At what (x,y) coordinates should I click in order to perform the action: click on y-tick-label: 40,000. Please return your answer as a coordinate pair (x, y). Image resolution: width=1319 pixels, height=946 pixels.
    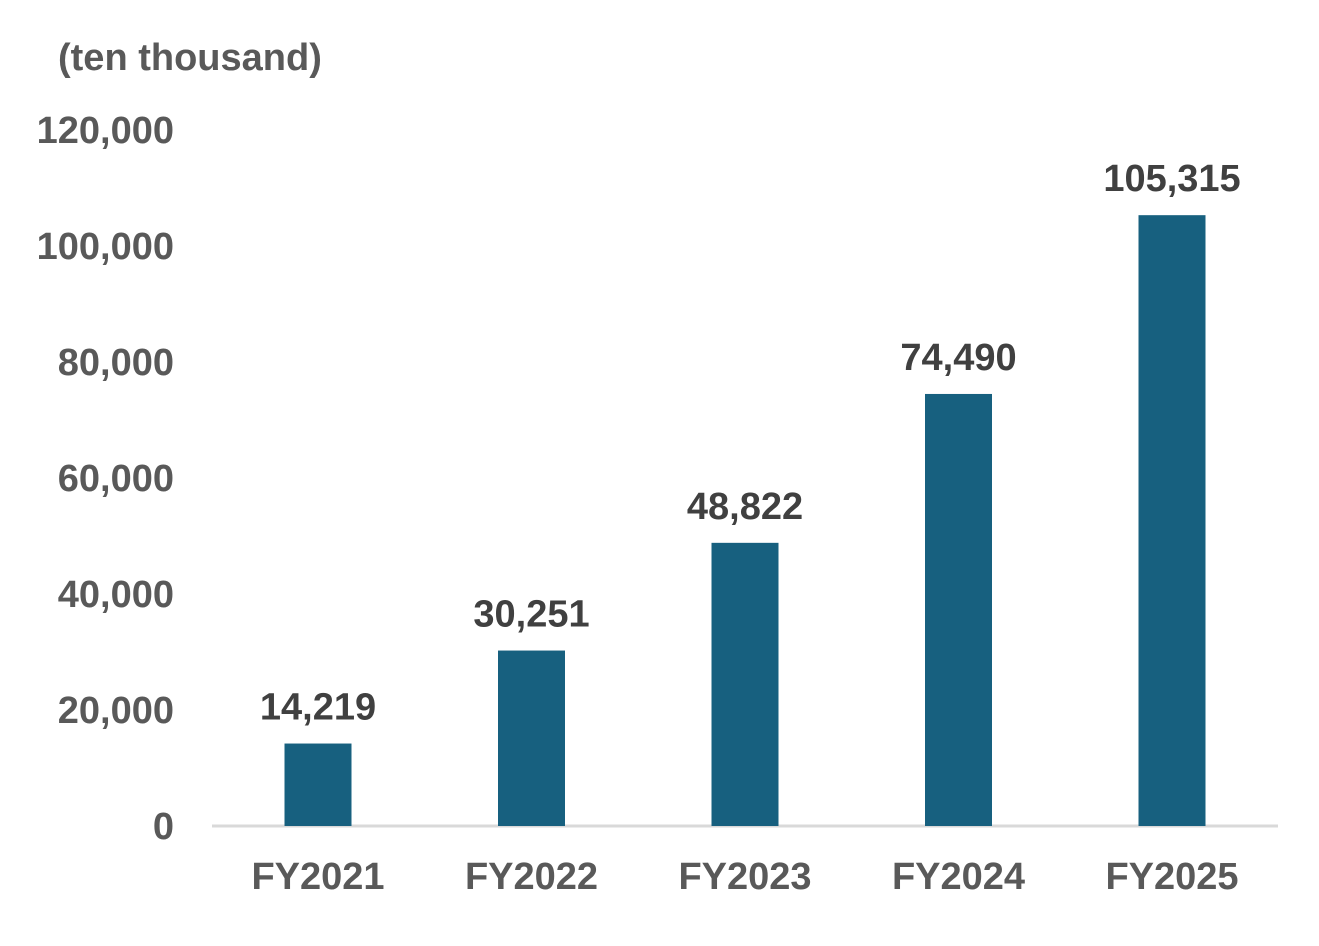
    Looking at the image, I should click on (116, 595).